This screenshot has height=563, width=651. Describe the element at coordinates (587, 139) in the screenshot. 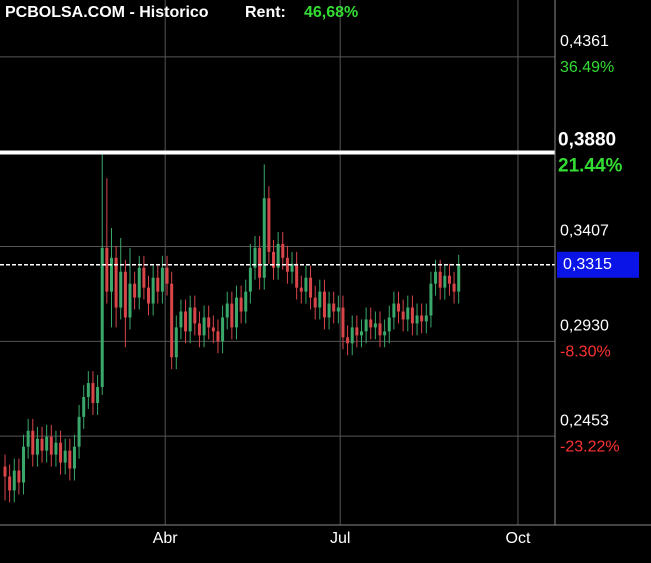

I see `reference-label: 0,3880` at that location.